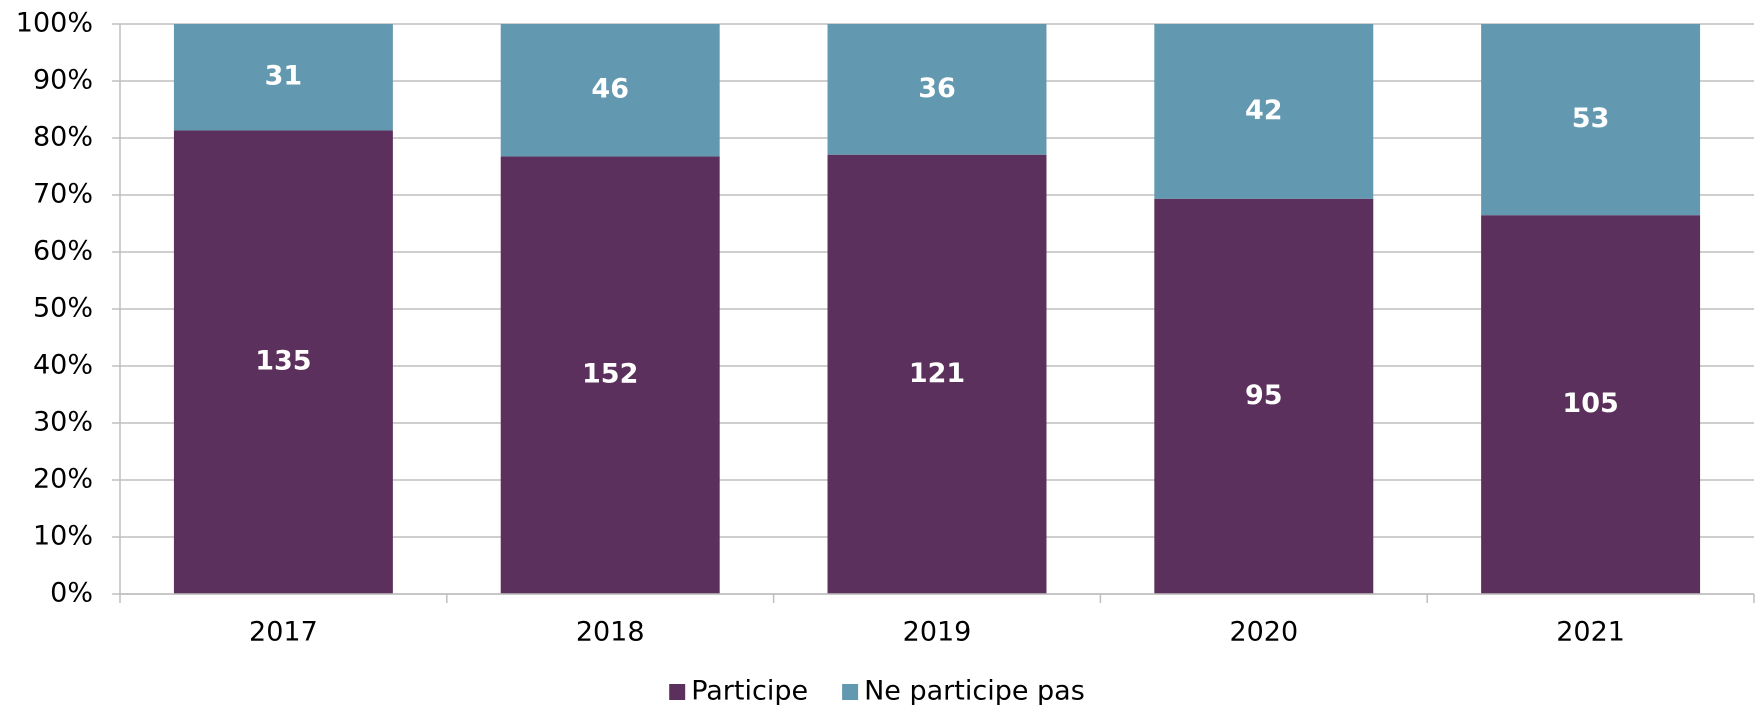  What do you see at coordinates (63, 137) in the screenshot?
I see `y-tick-label: 80%` at bounding box center [63, 137].